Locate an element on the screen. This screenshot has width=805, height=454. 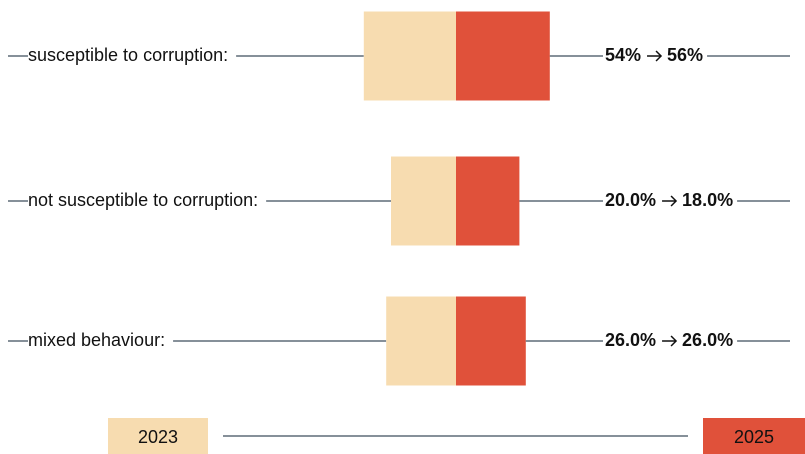
value-label: 56% is located at coordinates (685, 55).